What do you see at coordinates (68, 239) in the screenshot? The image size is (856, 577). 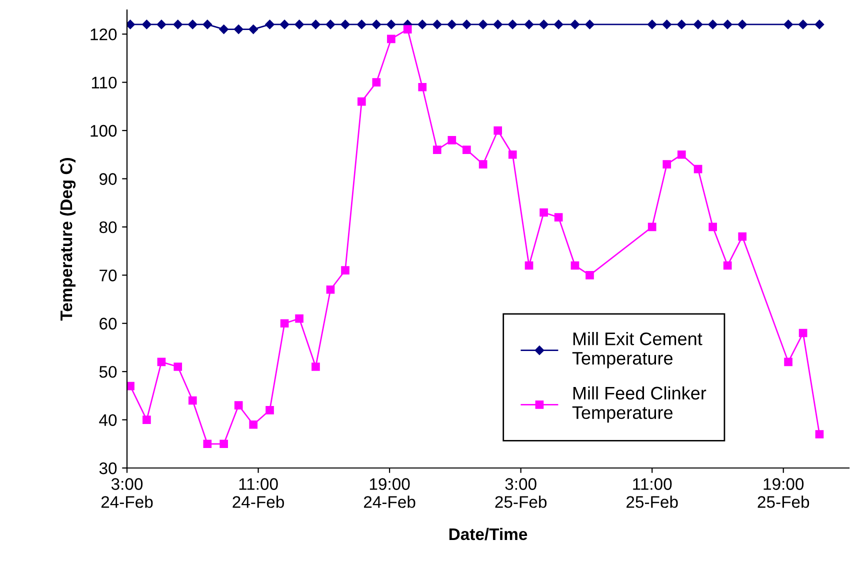 I see `y-axis-title: Temperature (Deg C)` at bounding box center [68, 239].